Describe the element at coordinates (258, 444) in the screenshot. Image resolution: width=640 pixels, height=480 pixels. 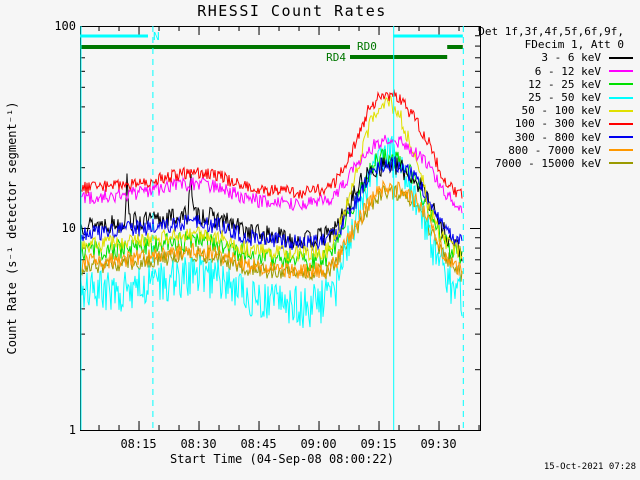
I see `x-tick-label: 08:45` at that location.